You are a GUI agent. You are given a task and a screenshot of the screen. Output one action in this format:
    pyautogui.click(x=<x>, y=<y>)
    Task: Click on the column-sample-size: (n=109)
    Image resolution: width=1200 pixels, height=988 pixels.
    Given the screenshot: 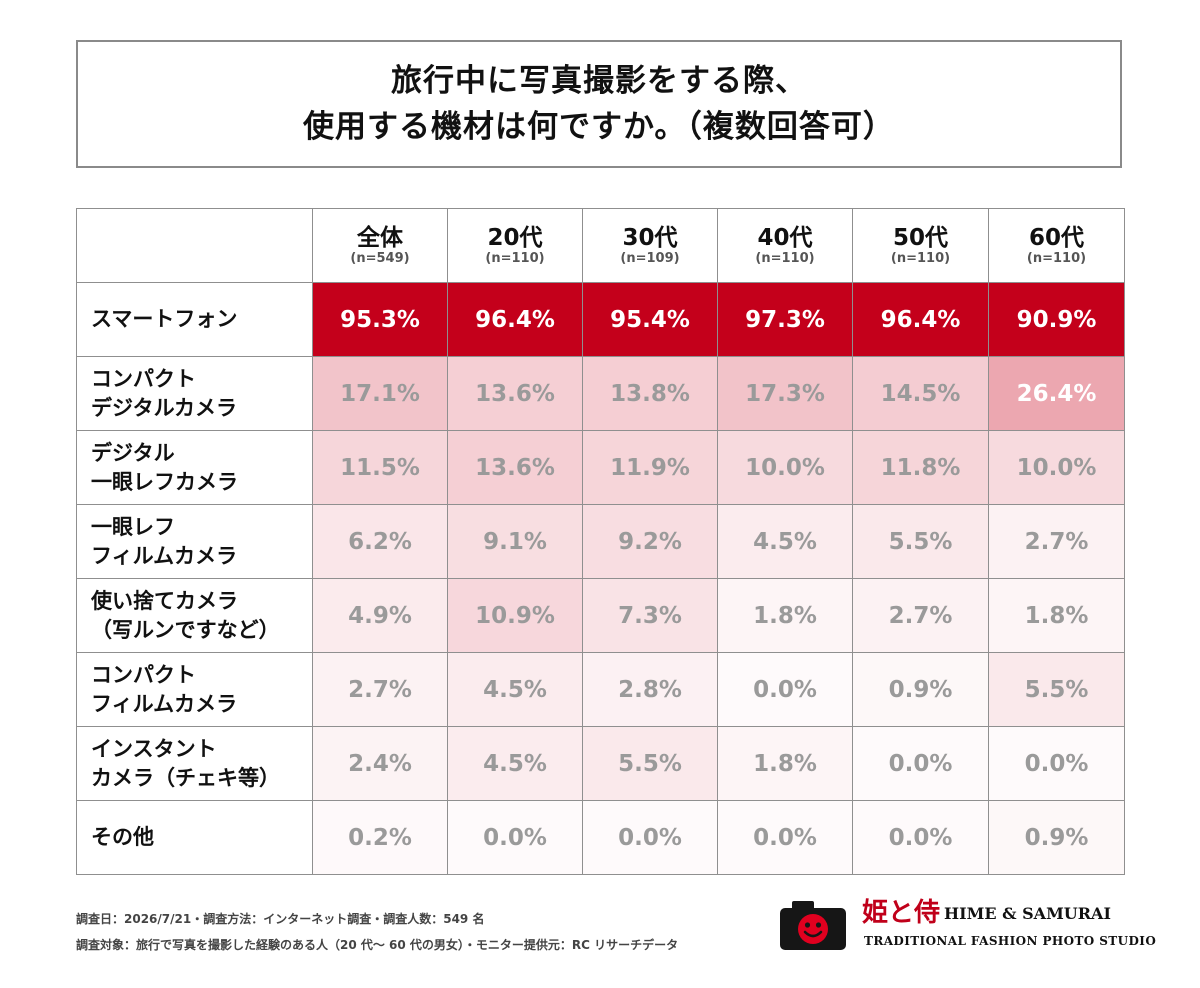 What is the action you would take?
    pyautogui.click(x=650, y=258)
    